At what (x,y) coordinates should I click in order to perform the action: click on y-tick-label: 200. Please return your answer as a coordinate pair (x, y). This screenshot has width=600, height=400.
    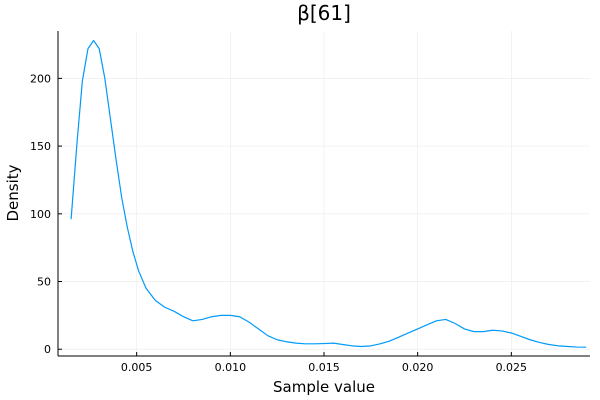
    Looking at the image, I should click on (40, 78).